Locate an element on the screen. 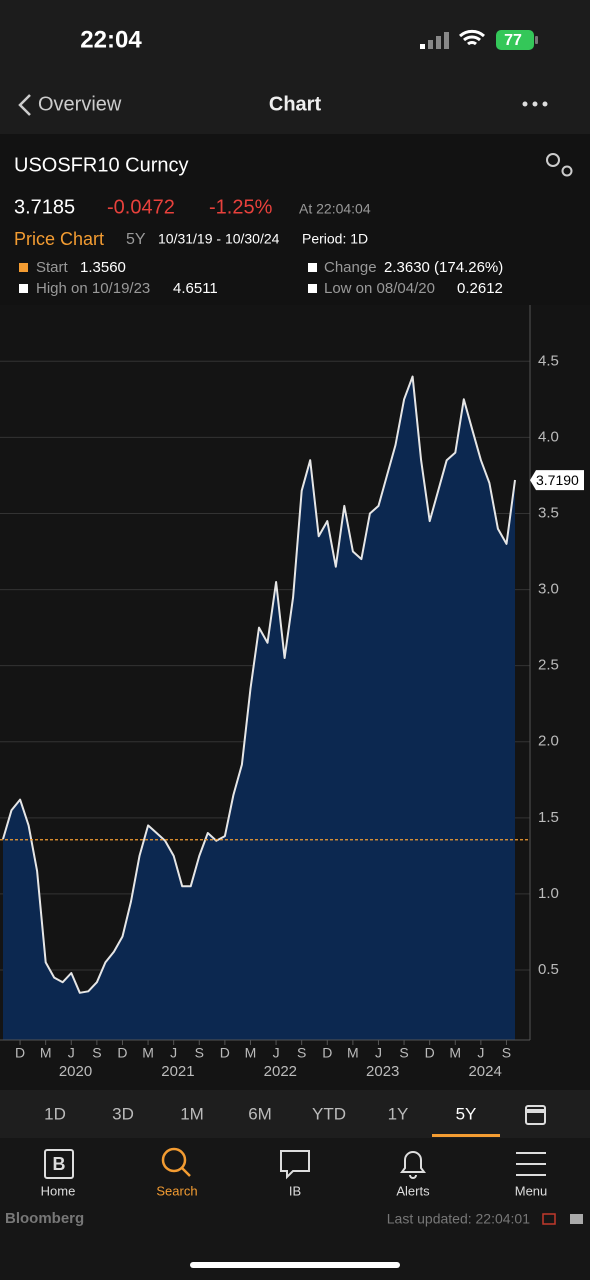  range-tab: 1M is located at coordinates (192, 1113).